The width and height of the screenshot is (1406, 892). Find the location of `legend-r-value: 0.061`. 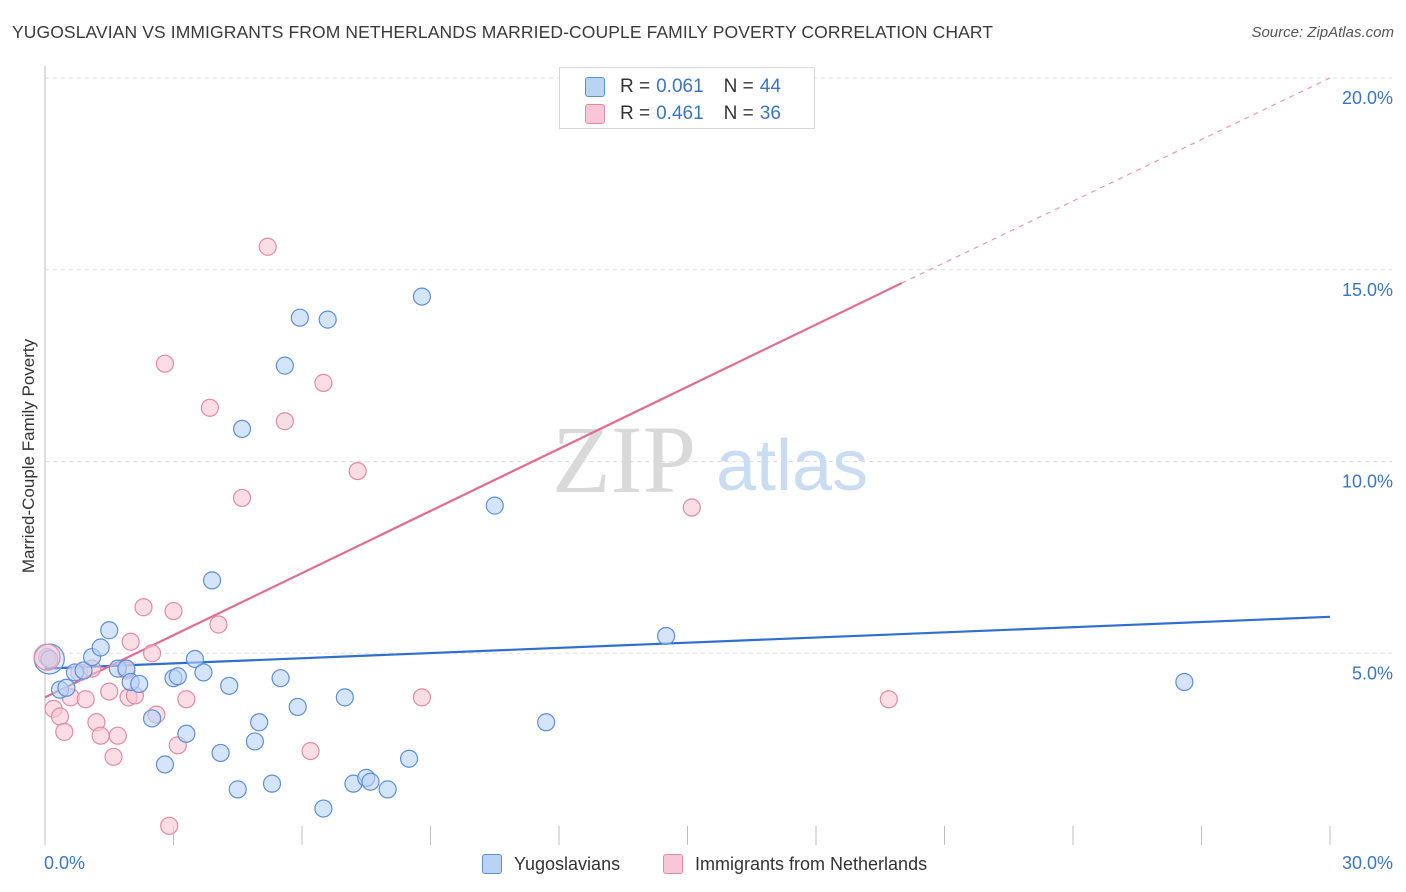

legend-r-value: 0.061 is located at coordinates (680, 86).